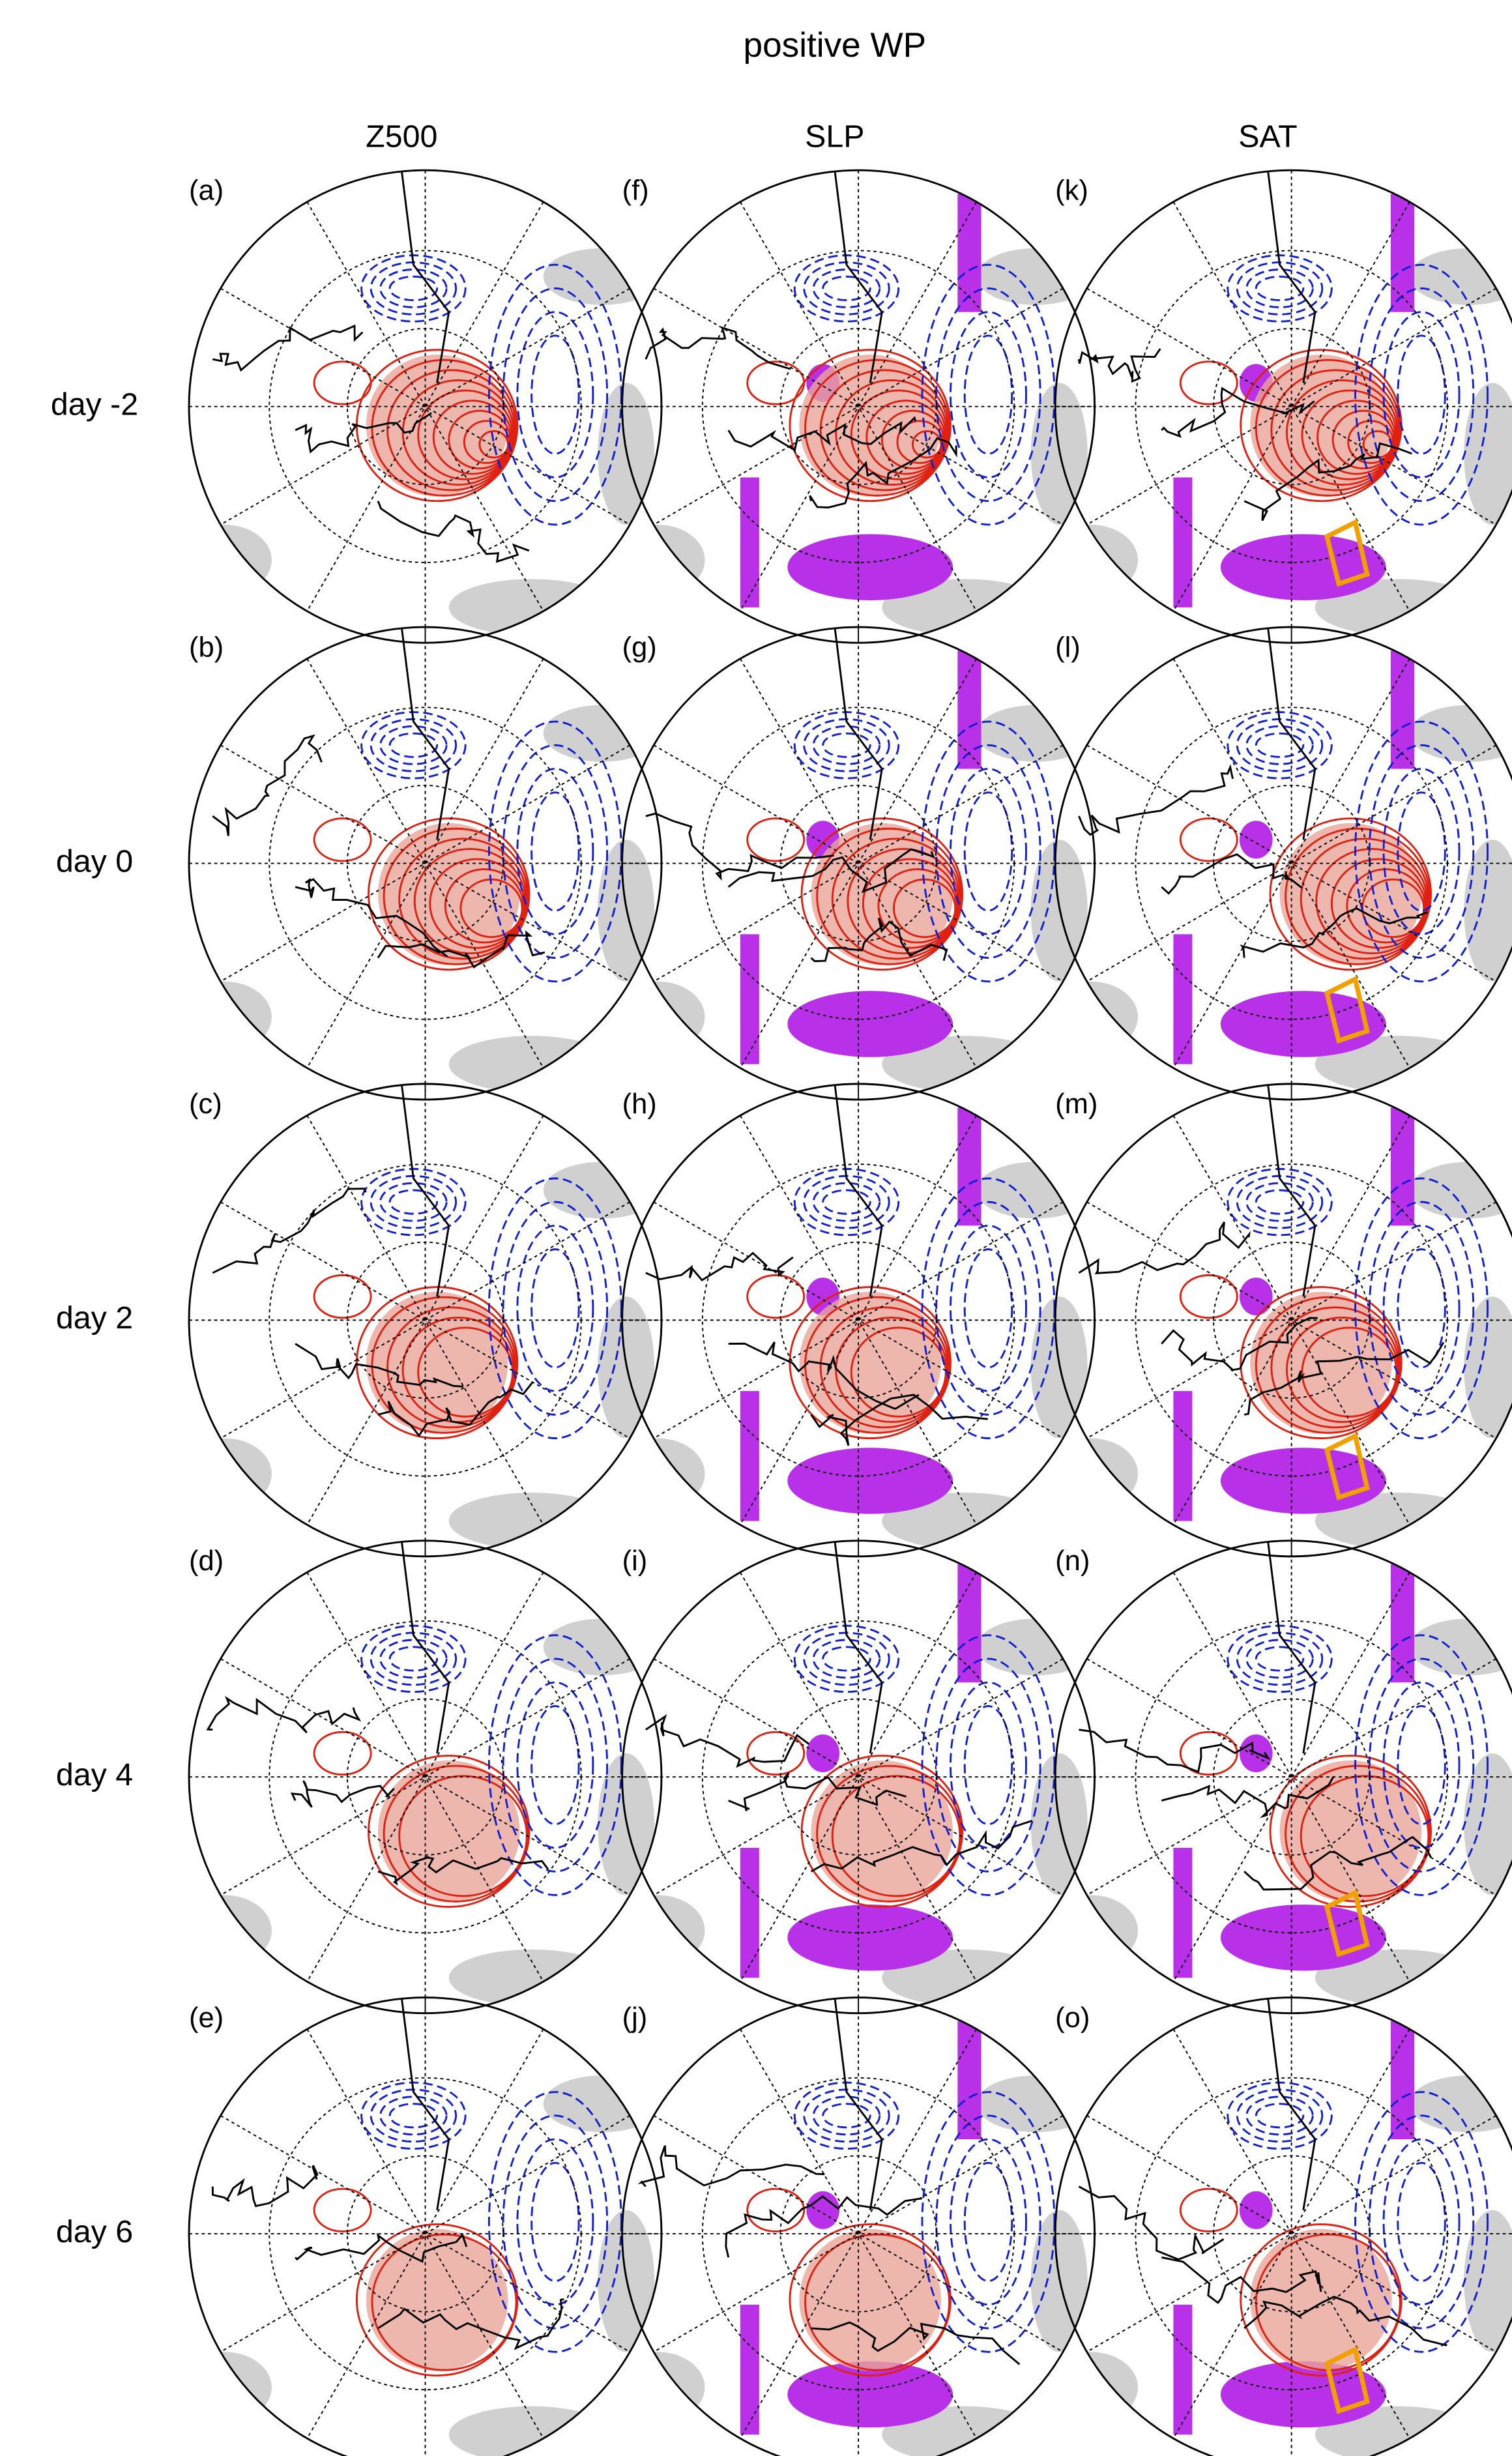 The width and height of the screenshot is (1512, 2456). What do you see at coordinates (206, 2018) in the screenshot?
I see `panel-label: (e)` at bounding box center [206, 2018].